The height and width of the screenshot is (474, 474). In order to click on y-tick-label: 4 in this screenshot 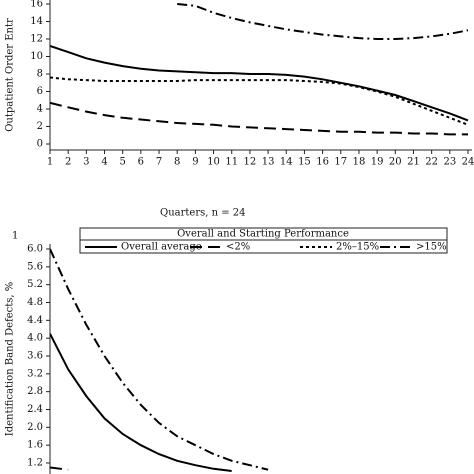, I will do `click(40, 109)`.